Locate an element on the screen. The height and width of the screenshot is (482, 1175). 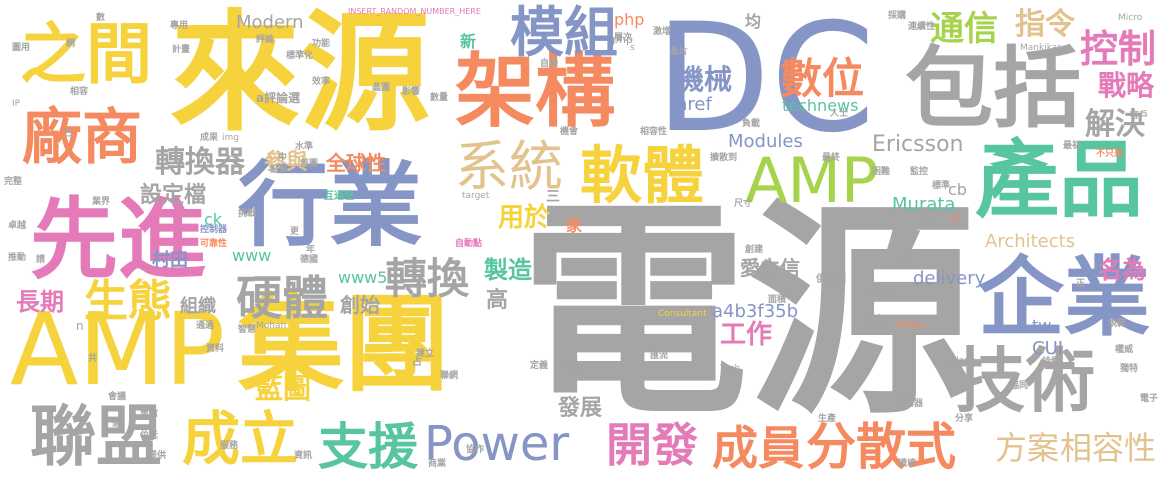
word-yejie: 業界 is located at coordinates (101, 202).